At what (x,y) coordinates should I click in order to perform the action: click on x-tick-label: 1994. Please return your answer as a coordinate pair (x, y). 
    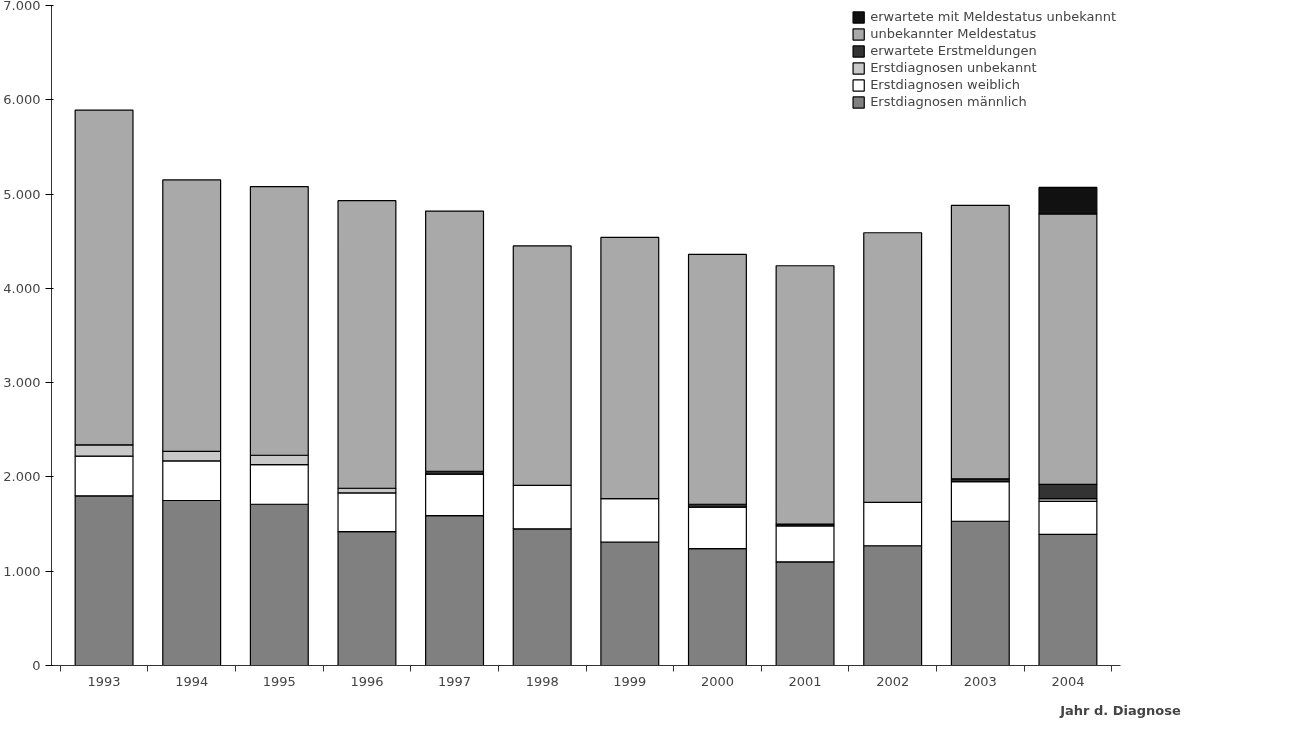
    Looking at the image, I should click on (192, 681).